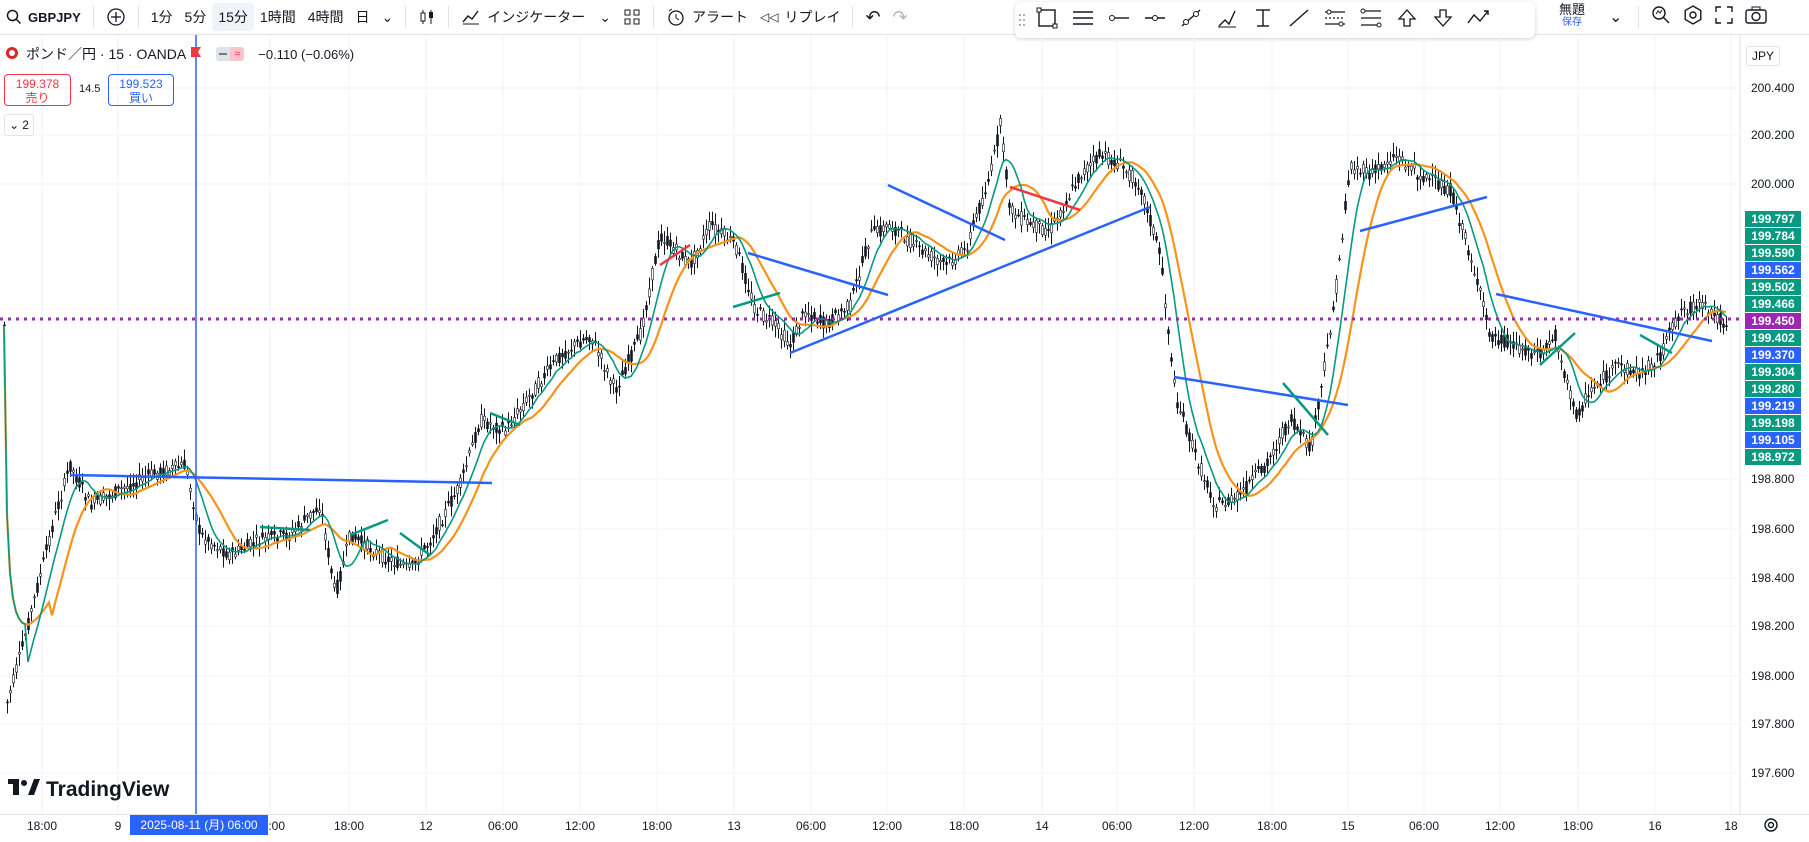  I want to click on alarm-icon, so click(676, 17).